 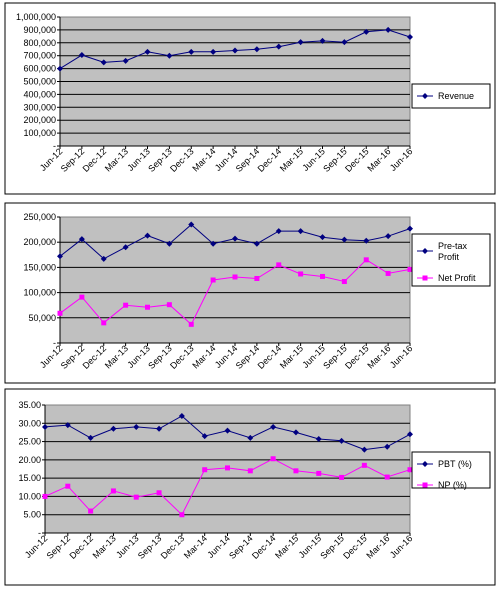 I want to click on legend-label: Pre-tax Profit, so click(x=453, y=251).